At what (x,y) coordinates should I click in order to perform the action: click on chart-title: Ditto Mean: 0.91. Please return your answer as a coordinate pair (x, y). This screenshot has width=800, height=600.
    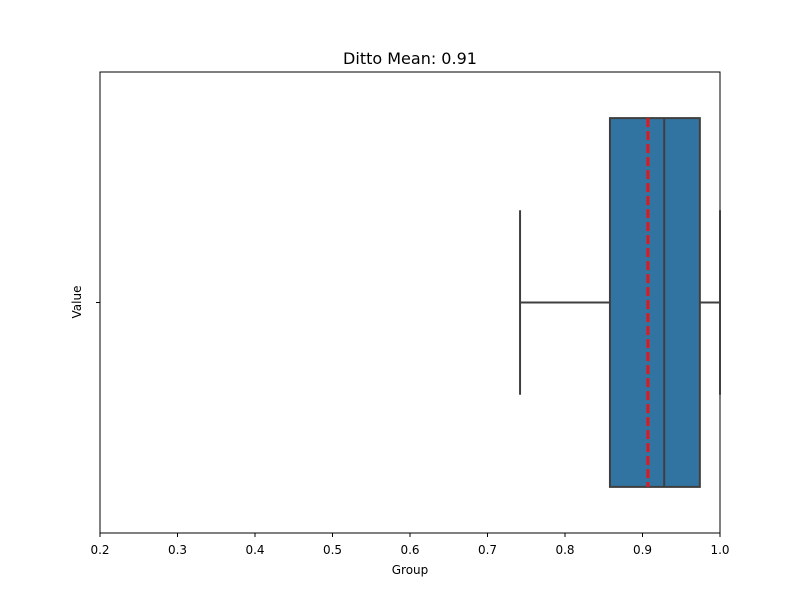
    Looking at the image, I should click on (410, 58).